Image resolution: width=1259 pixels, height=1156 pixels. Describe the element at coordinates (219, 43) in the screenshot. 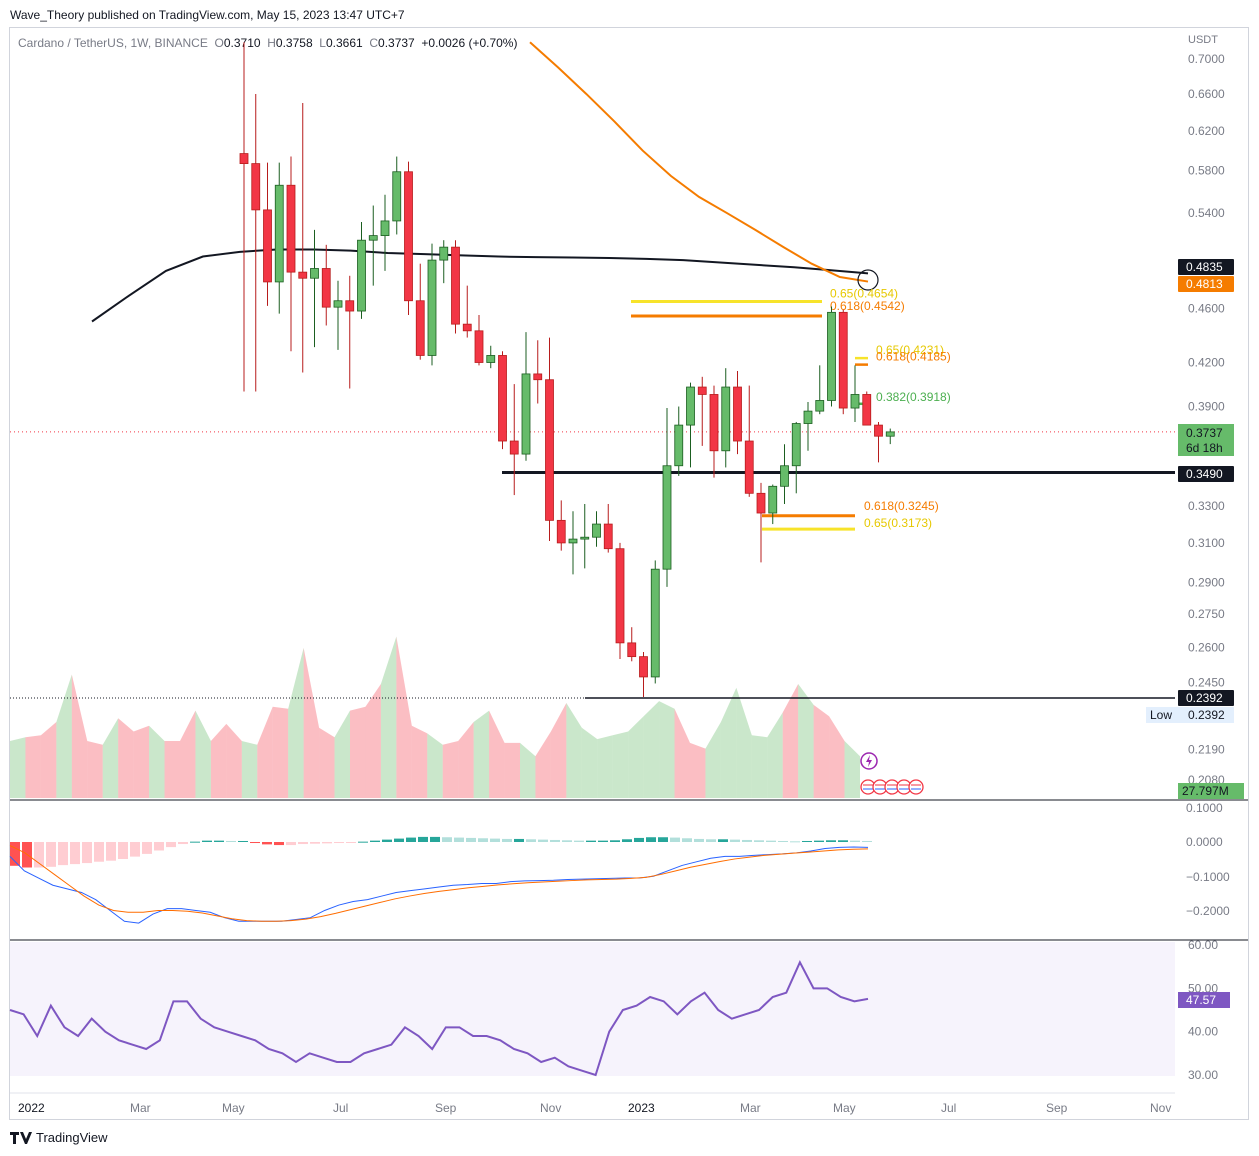

I see `open-label: O` at that location.